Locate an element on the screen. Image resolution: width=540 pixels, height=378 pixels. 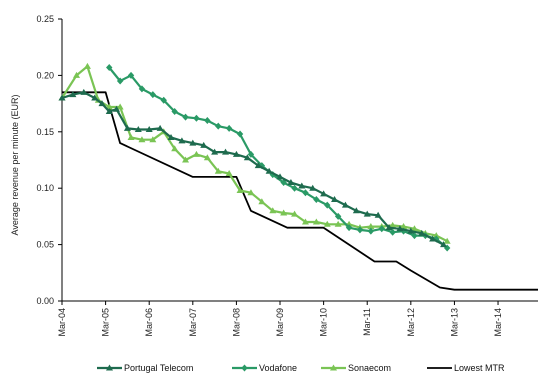
legend-item-portugal-telecom: Portugal Telecom is located at coordinates (145, 368).